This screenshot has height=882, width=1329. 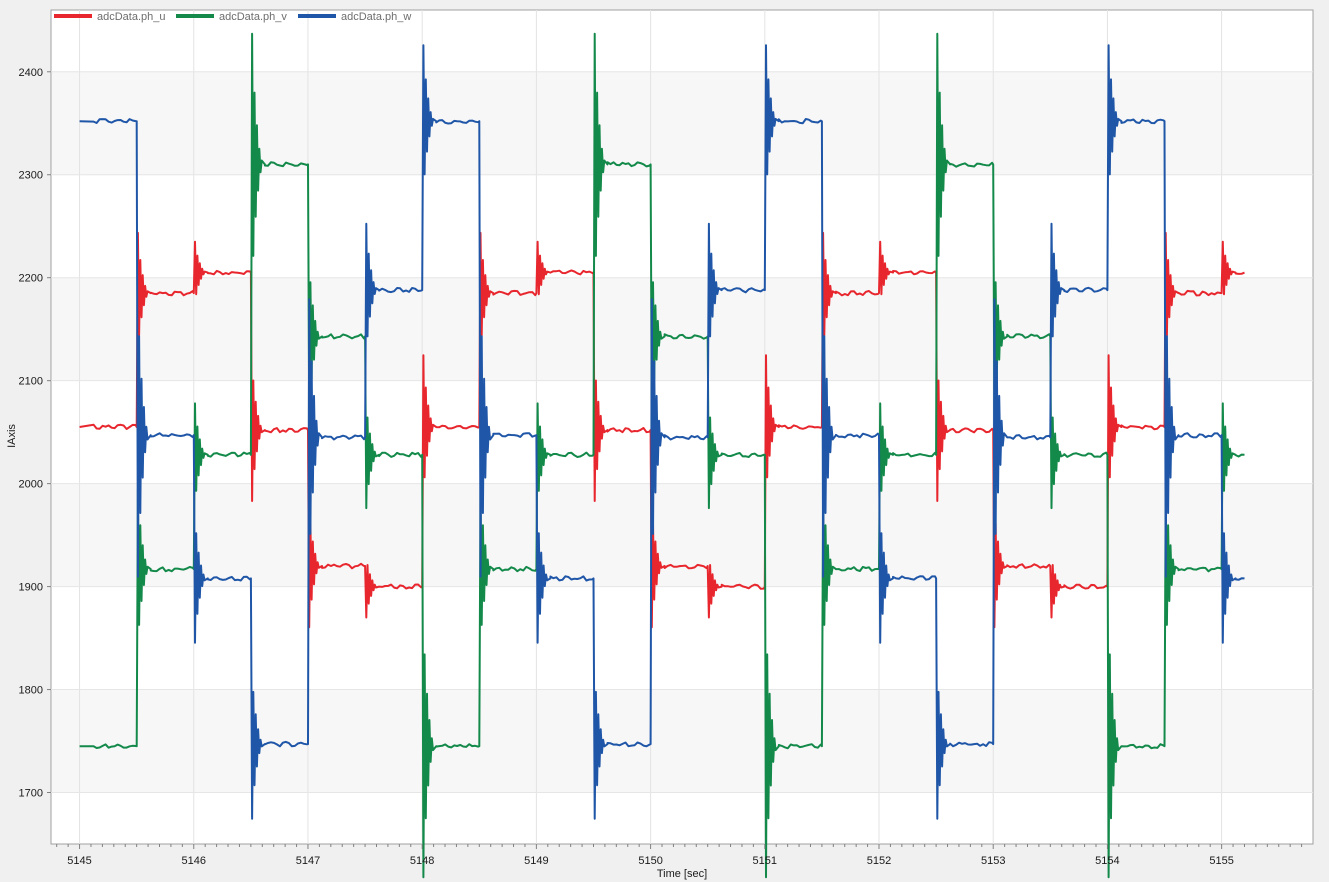 I want to click on y-axis-ticks: 1700 1800 1900 2000 2100 2200 2300 2400, so click(x=35, y=433).